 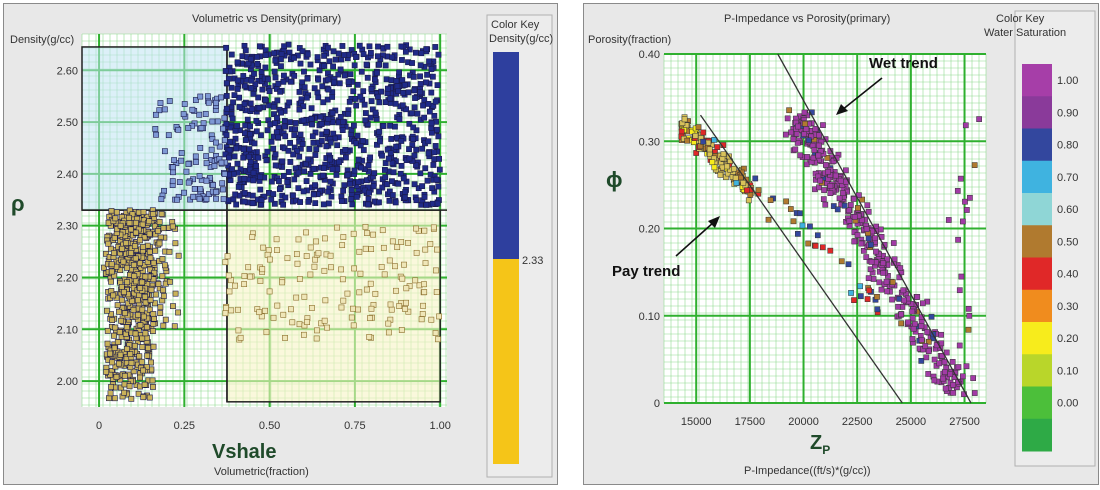 What do you see at coordinates (521, 39) in the screenshot?
I see `left-color-key-subtitle: Density(g/cc)` at bounding box center [521, 39].